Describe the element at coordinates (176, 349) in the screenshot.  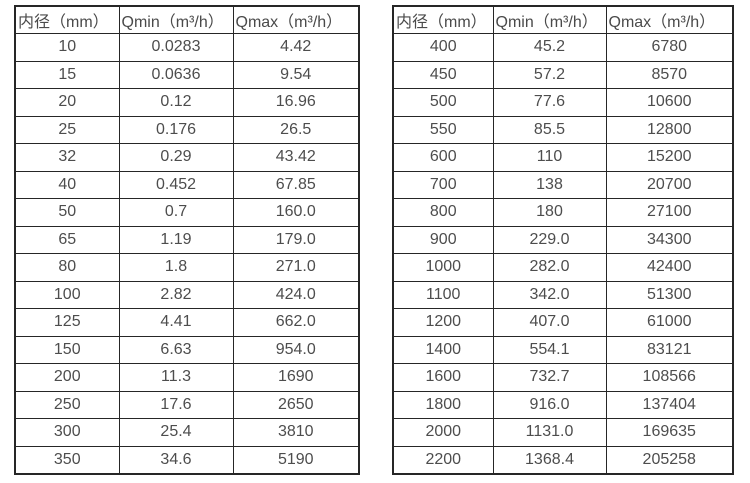
I see `table-cell: 6.63` at that location.